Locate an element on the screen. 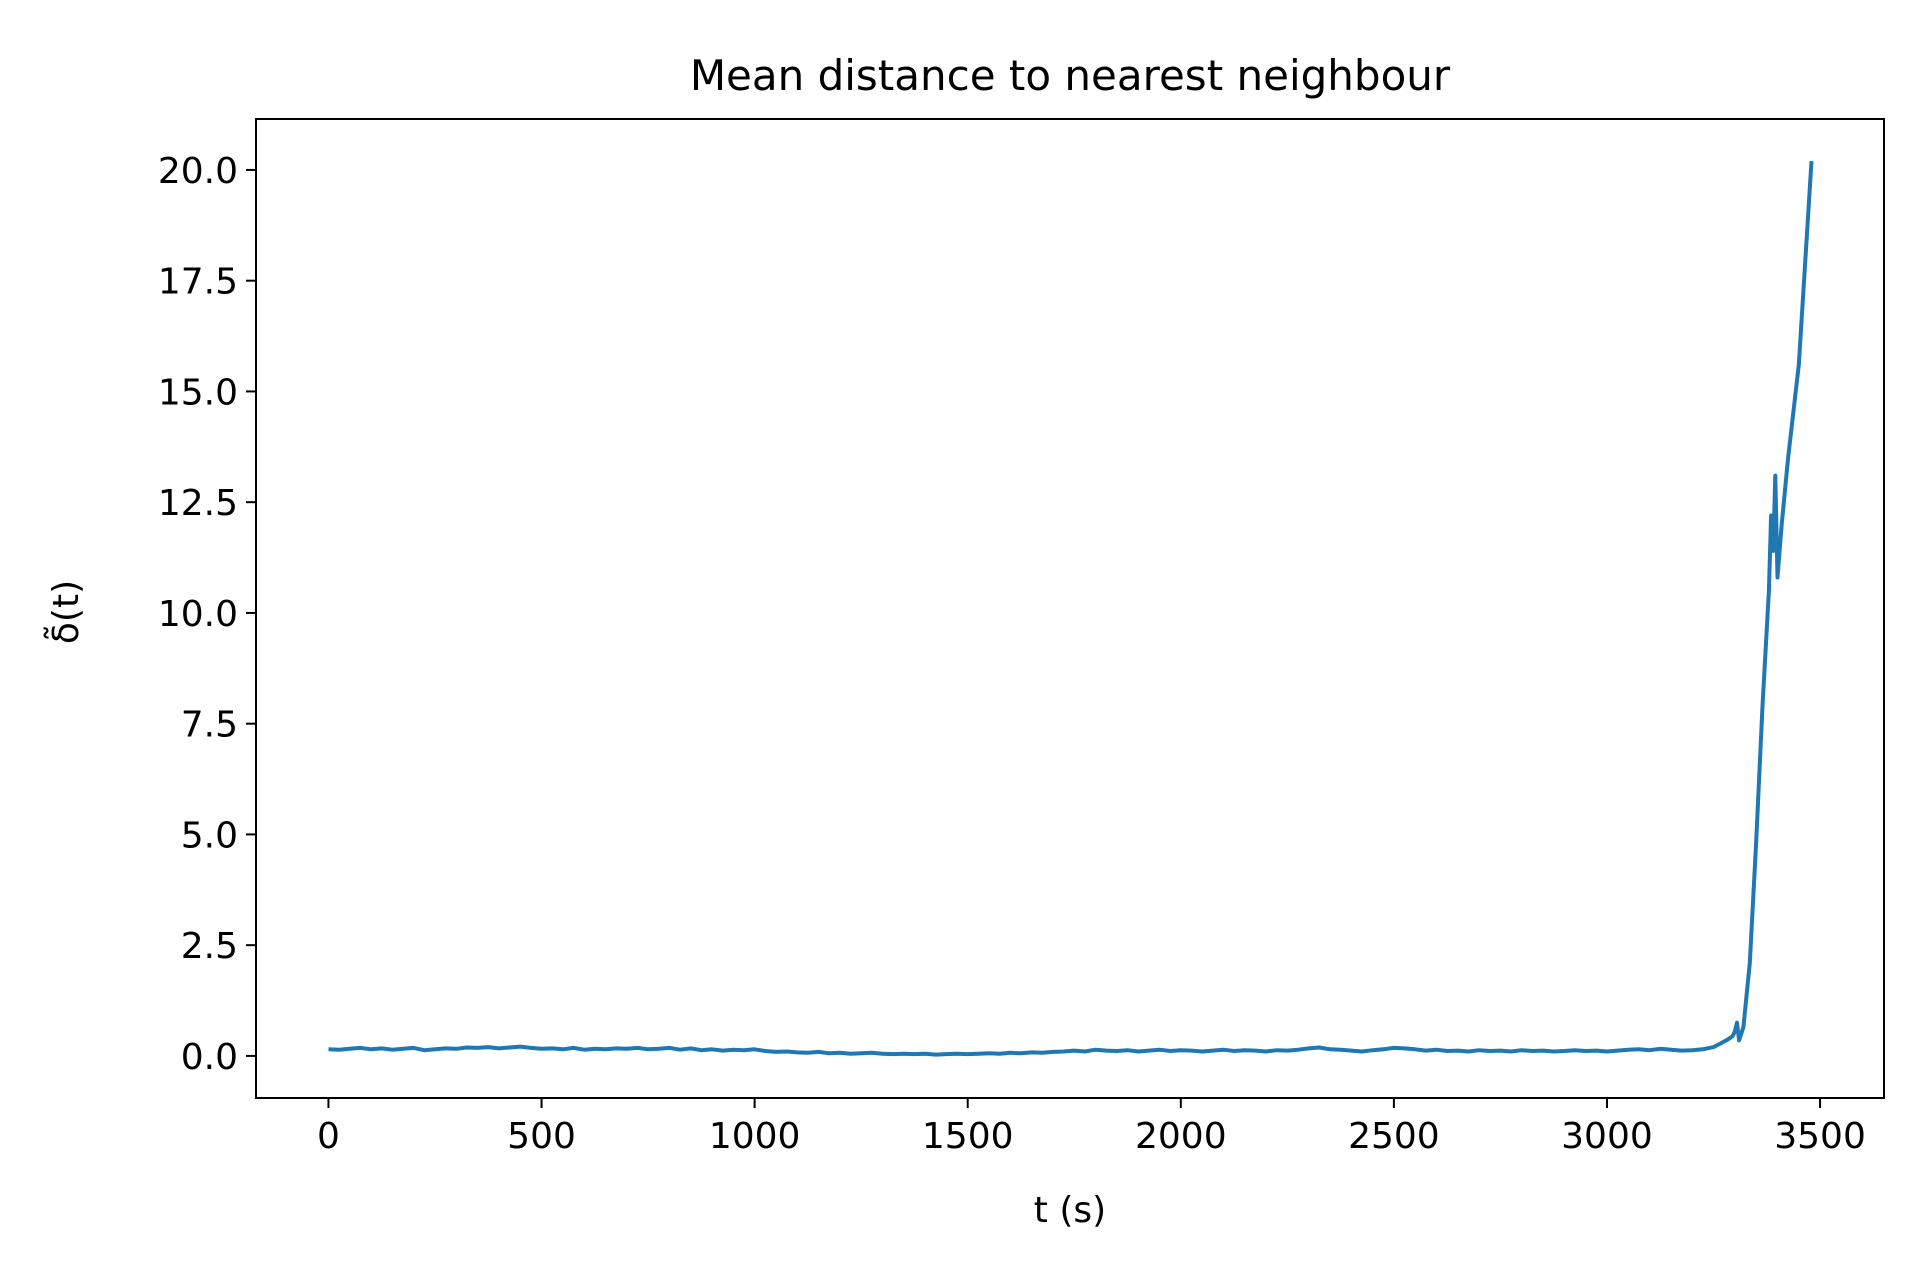 The height and width of the screenshot is (1280, 1920). x-tick-label: 500 is located at coordinates (541, 1136).